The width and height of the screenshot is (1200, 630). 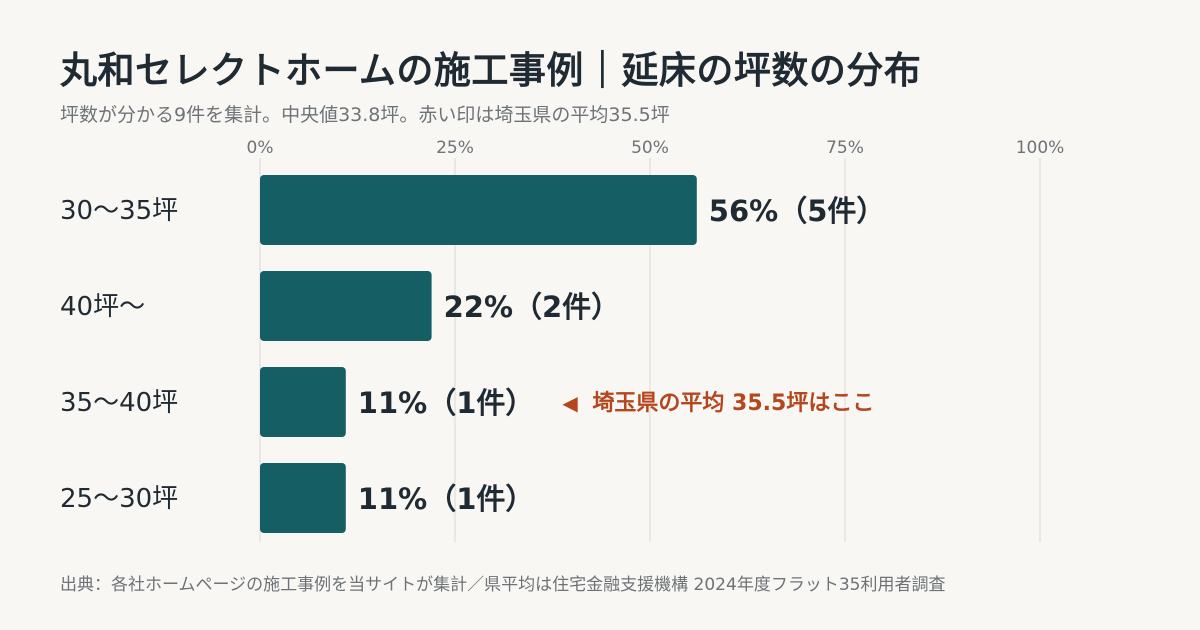 What do you see at coordinates (1040, 148) in the screenshot?
I see `x-tick-label: 100%` at bounding box center [1040, 148].